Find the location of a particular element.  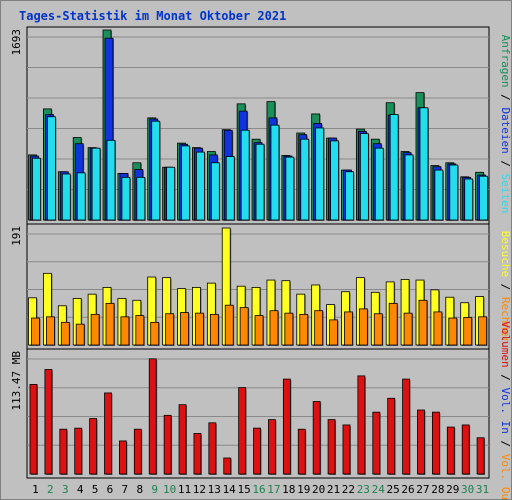

series-label-part: Besuche is located at coordinates (505, 254).